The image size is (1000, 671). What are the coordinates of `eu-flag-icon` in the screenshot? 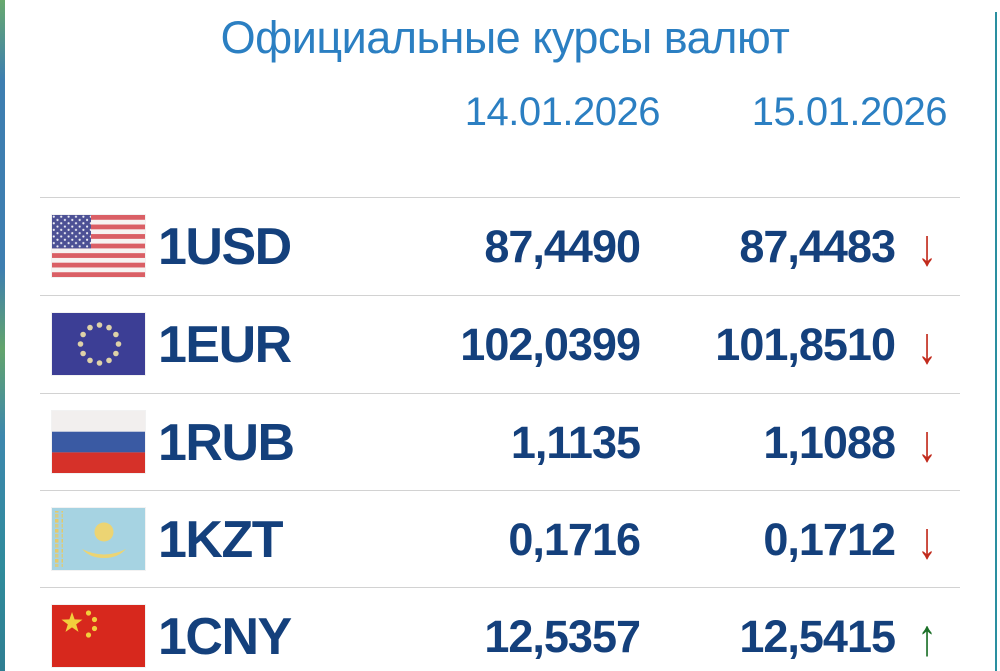 It's located at (98, 344).